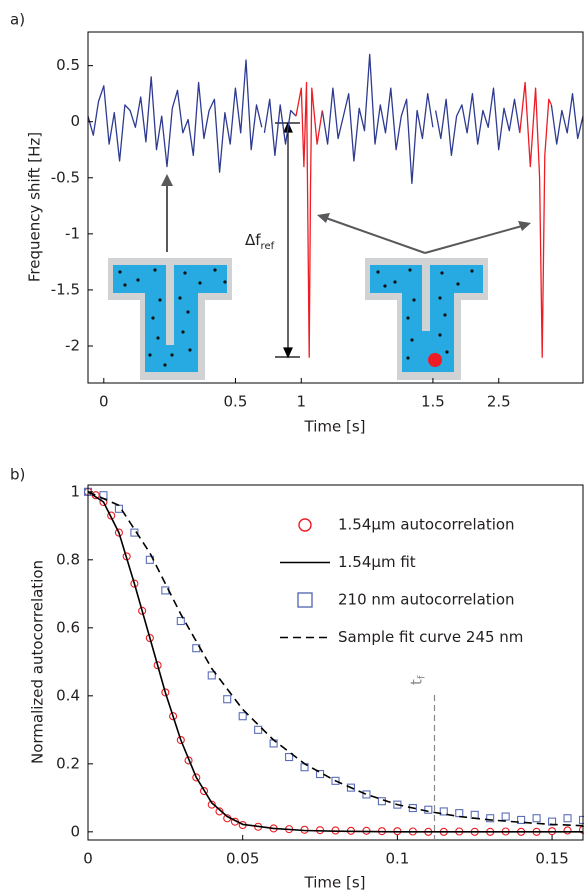 Image resolution: width=584 pixels, height=894 pixels. Describe the element at coordinates (426, 525) in the screenshot. I see `legend-label: 1.54µm autocorrelation` at that location.